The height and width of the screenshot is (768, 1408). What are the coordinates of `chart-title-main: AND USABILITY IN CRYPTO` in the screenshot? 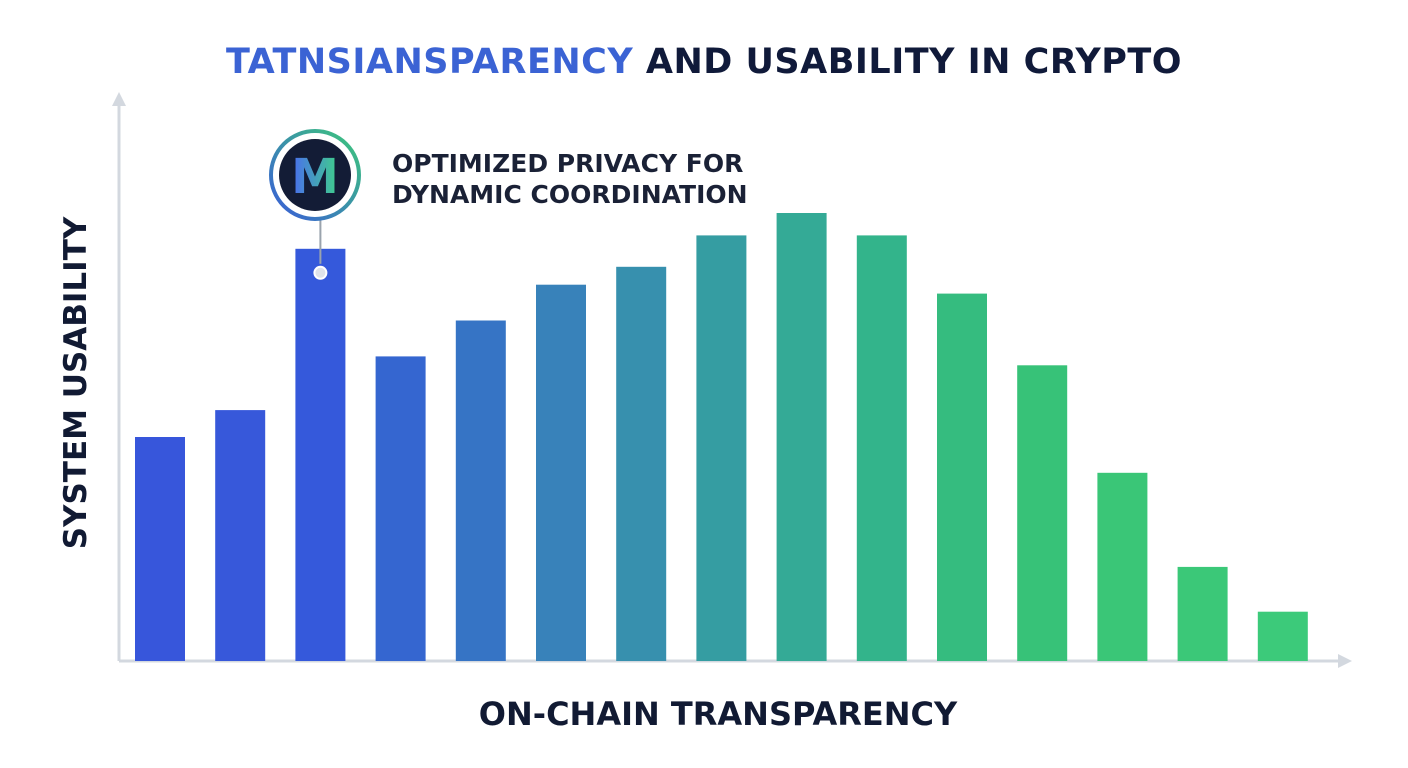 It's located at (913, 62).